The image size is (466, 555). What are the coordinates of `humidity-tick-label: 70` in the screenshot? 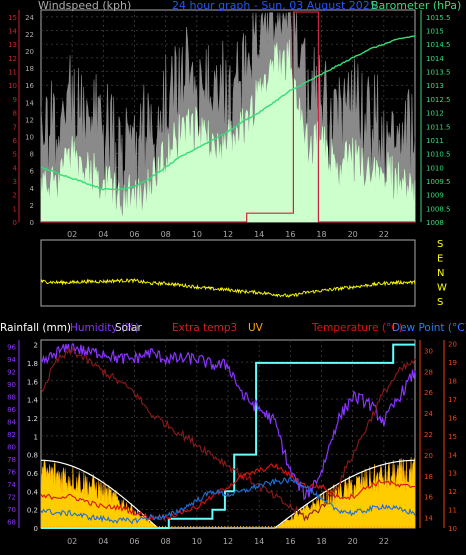 It's located at (11, 510).